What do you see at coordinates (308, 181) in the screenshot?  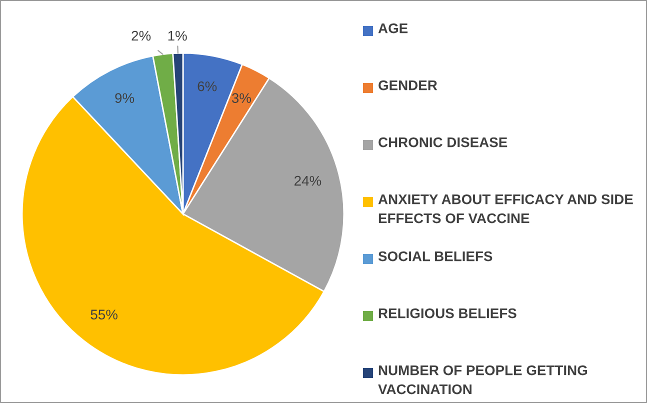 I see `data-label: 24%` at bounding box center [308, 181].